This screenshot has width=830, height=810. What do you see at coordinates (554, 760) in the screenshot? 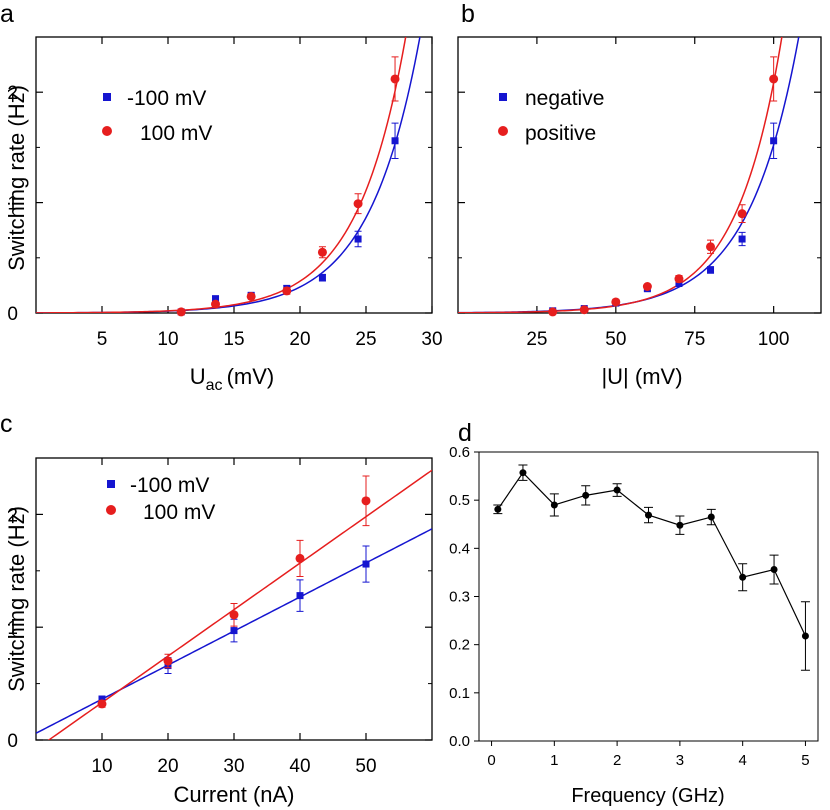
I see `x-tick-label-d-1: 1` at bounding box center [554, 760].